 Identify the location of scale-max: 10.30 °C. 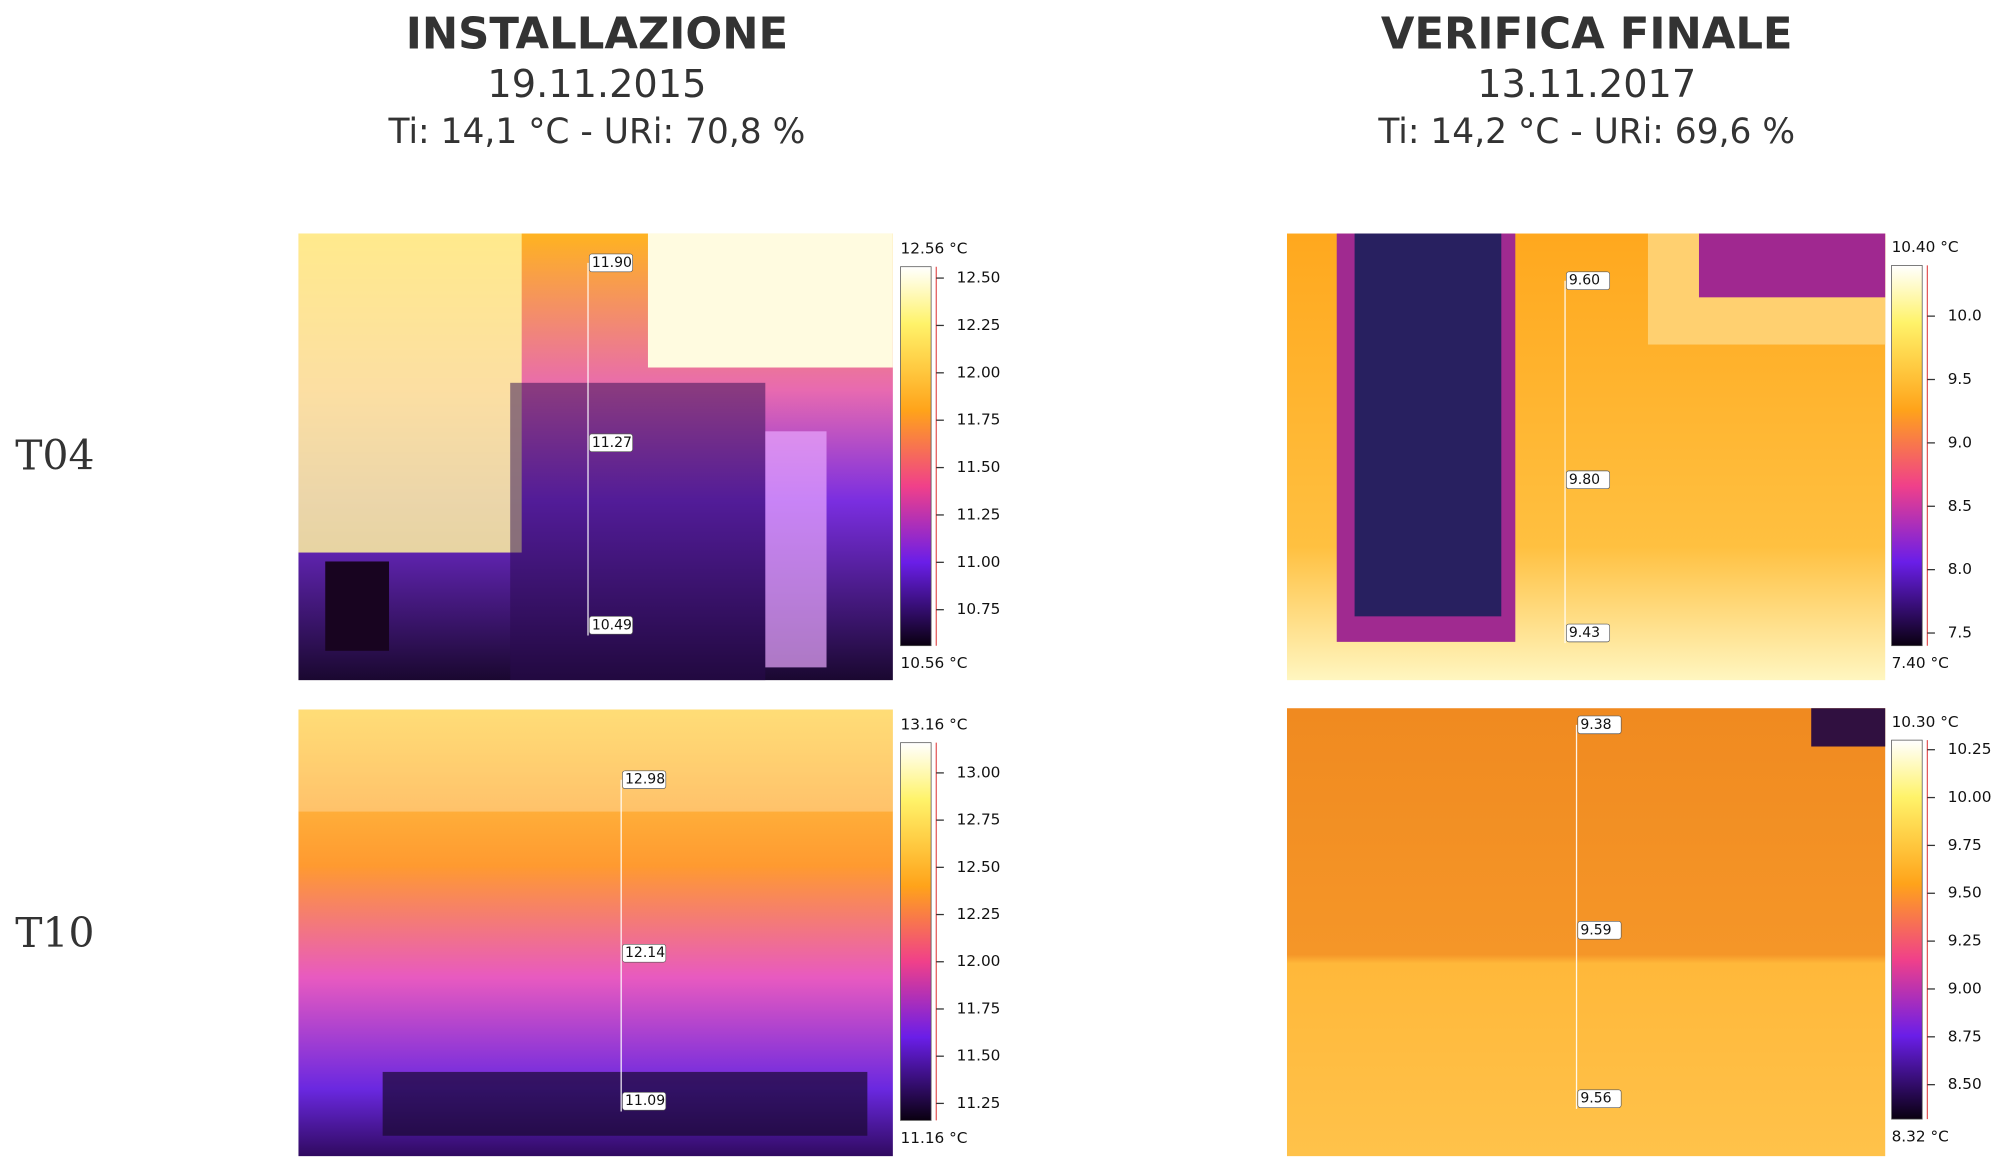
(1925, 722).